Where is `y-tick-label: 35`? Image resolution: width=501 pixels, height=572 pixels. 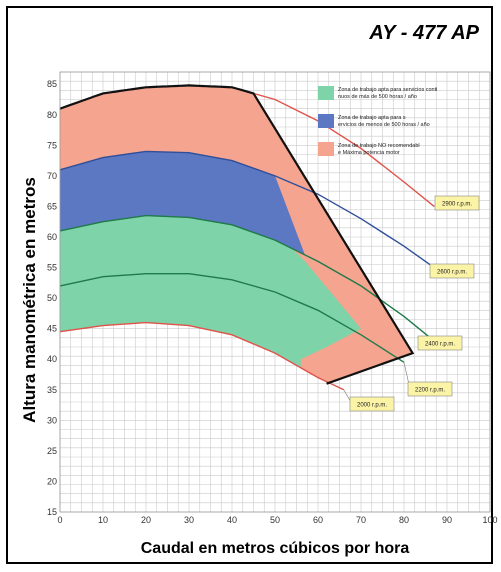
y-tick-label: 35 is located at coordinates (52, 390).